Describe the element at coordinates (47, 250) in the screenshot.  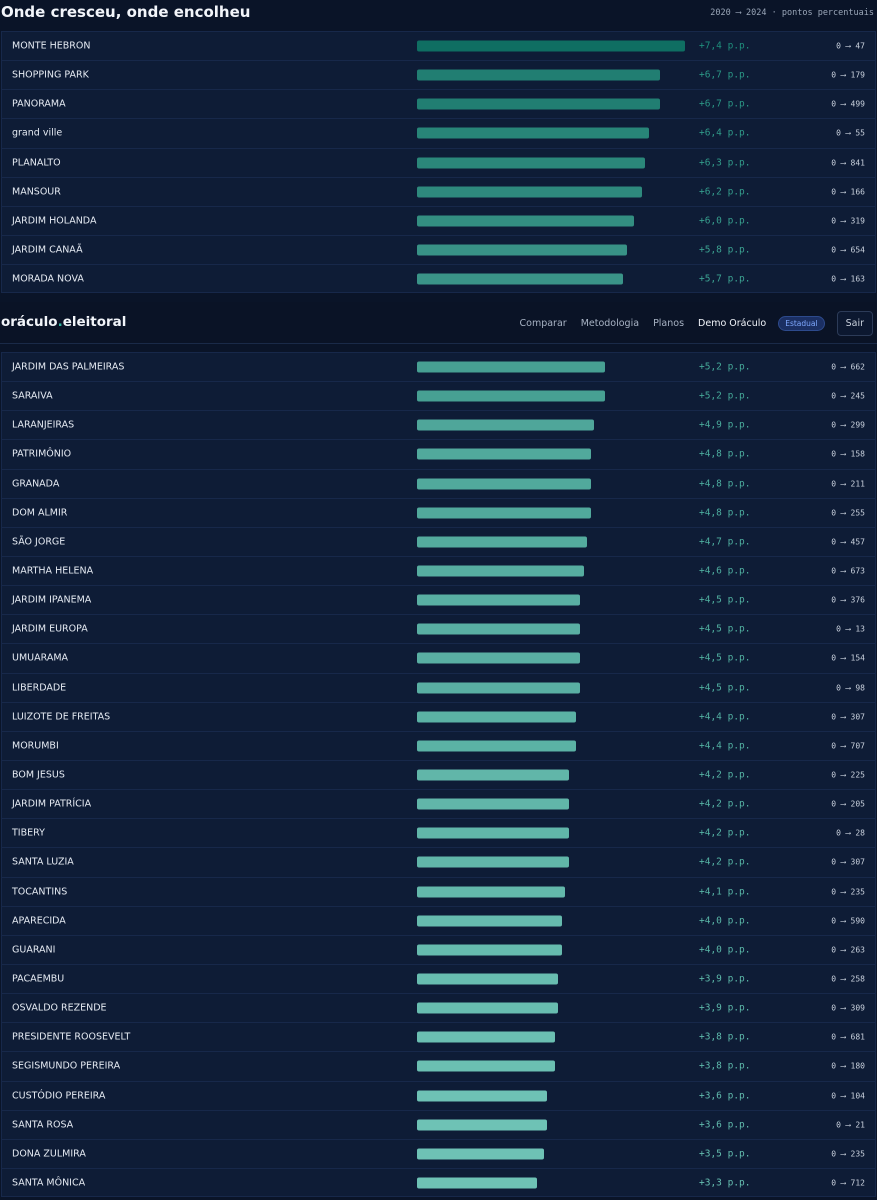
I see `row-name: JARDIM CANAÃ` at that location.